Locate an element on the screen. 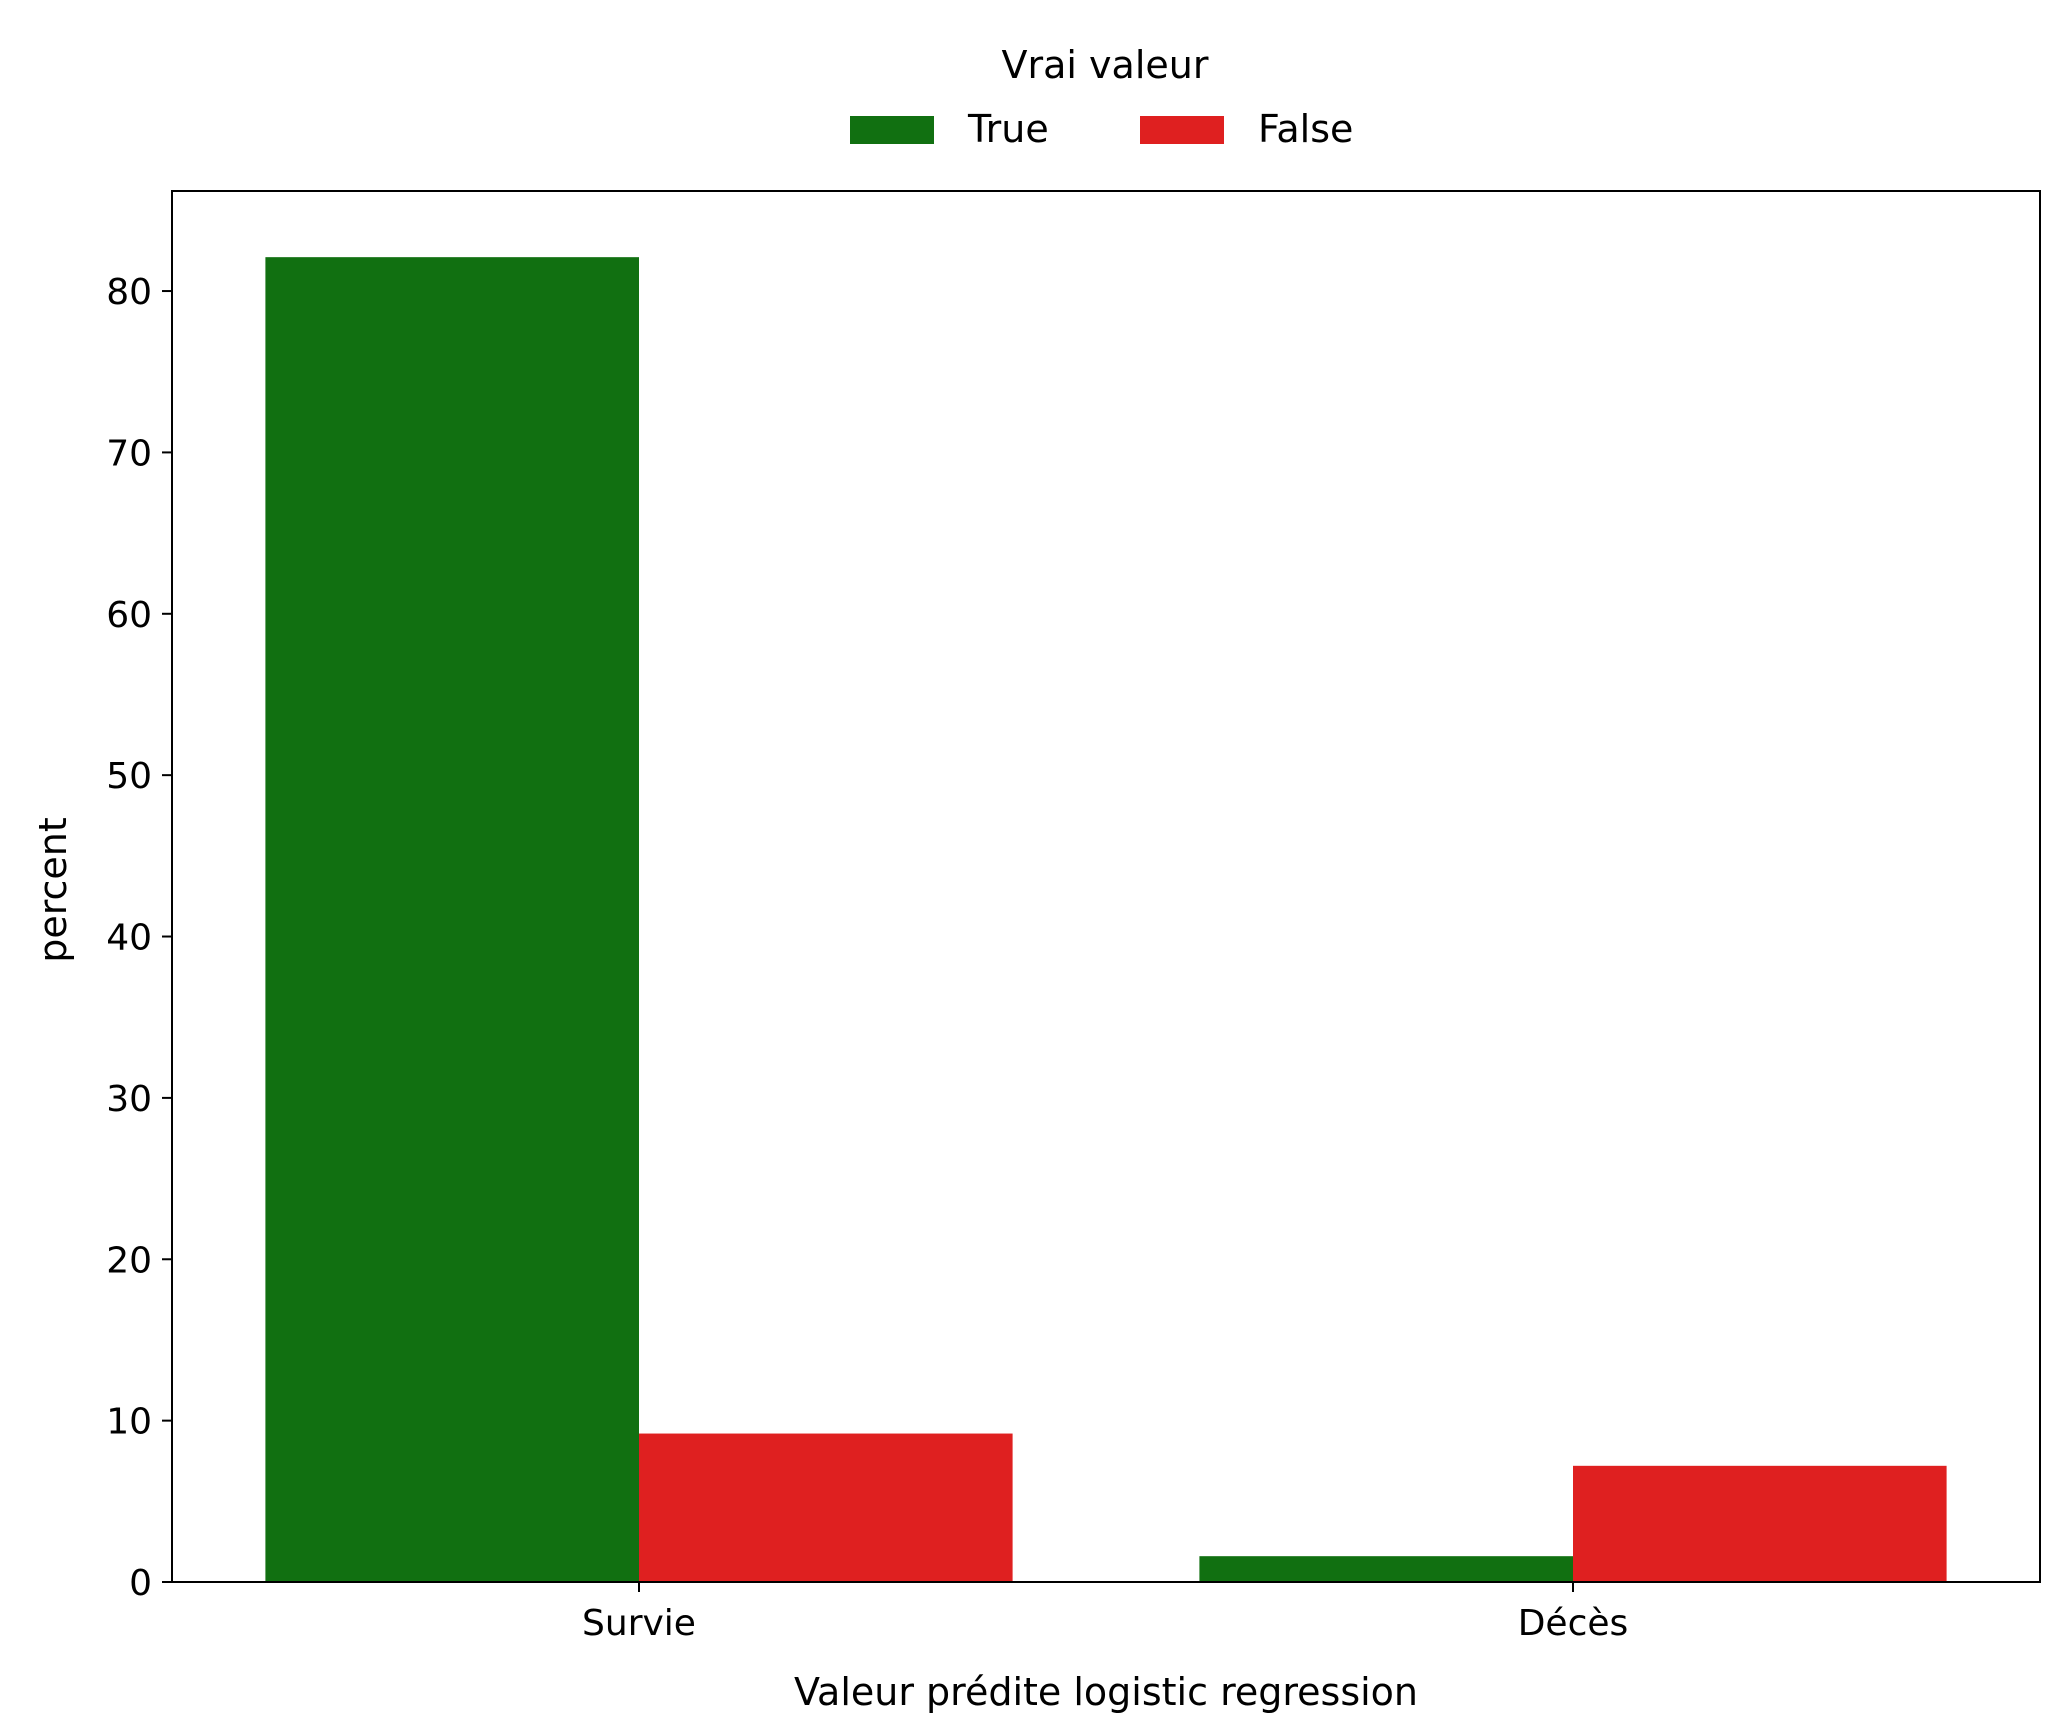 The height and width of the screenshot is (1736, 2060). y-tick-label: 10 is located at coordinates (129, 1422).